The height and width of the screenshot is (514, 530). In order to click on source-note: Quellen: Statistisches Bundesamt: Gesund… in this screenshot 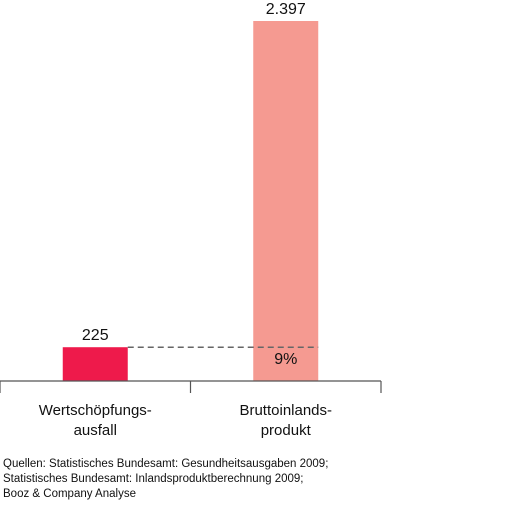, I will do `click(165, 464)`.